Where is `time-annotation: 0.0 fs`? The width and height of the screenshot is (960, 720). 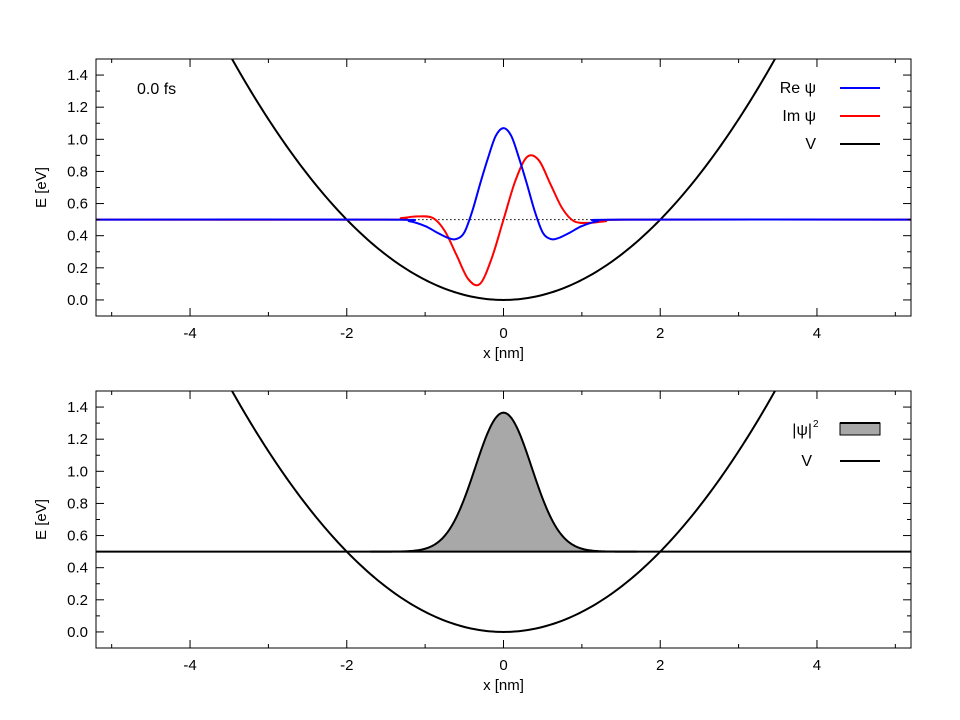 time-annotation: 0.0 fs is located at coordinates (156, 89).